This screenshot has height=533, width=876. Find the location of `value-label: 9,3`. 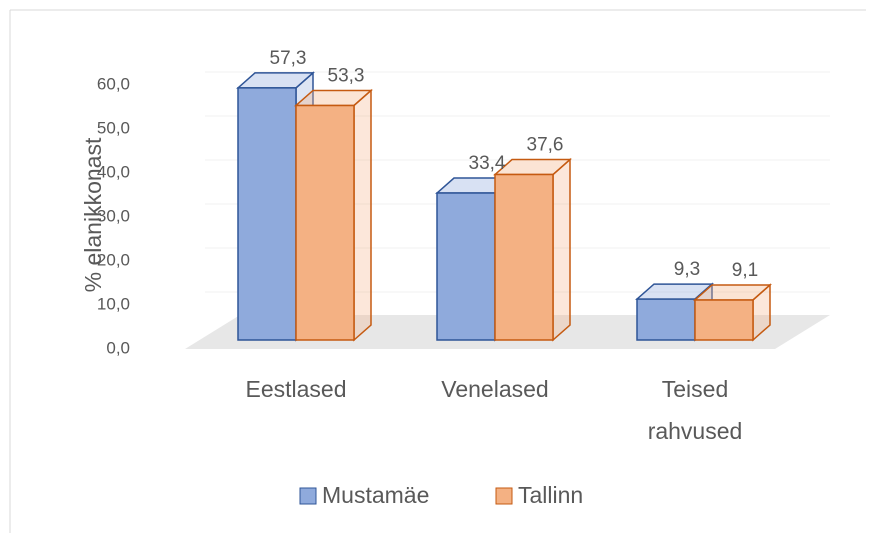

value-label: 9,3 is located at coordinates (687, 269).